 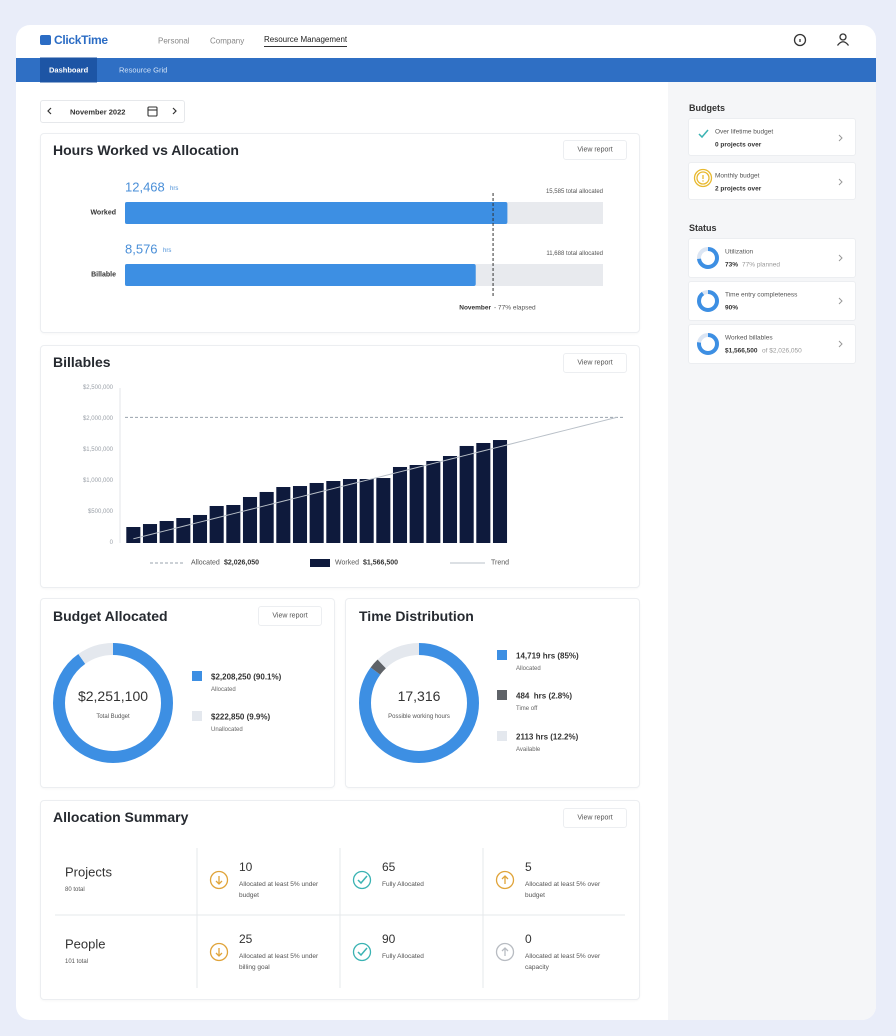 What do you see at coordinates (306, 41) in the screenshot?
I see `nav-tab: Resource Management` at bounding box center [306, 41].